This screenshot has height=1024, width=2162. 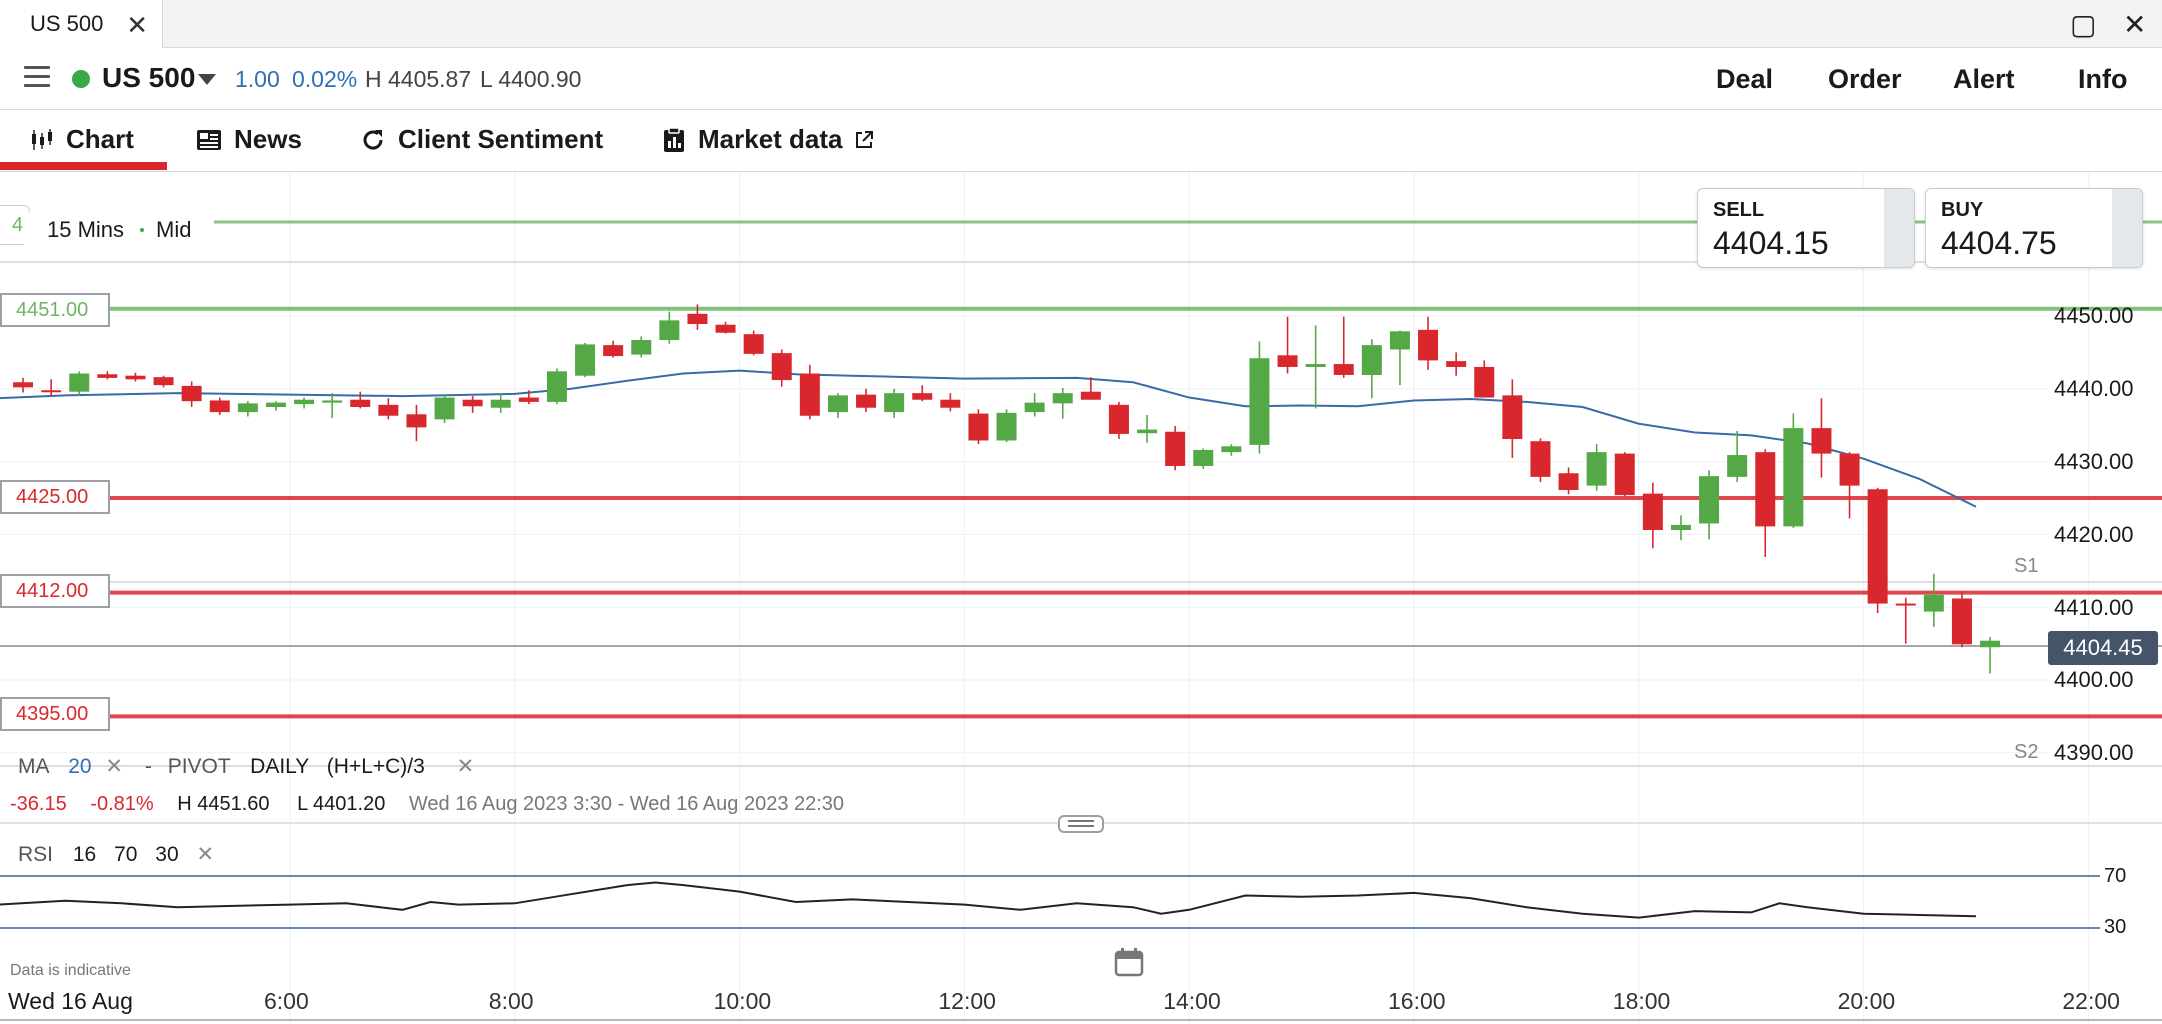 What do you see at coordinates (1192, 1001) in the screenshot?
I see `x-tick-label: 14:00` at bounding box center [1192, 1001].